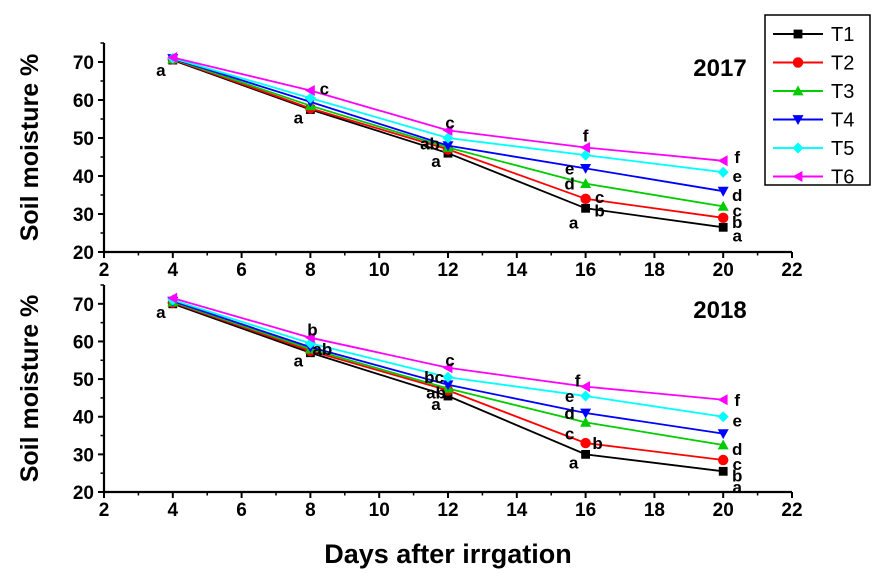 The width and height of the screenshot is (872, 574). Describe the element at coordinates (798, 62) in the screenshot. I see `legend-marker-T2` at that location.